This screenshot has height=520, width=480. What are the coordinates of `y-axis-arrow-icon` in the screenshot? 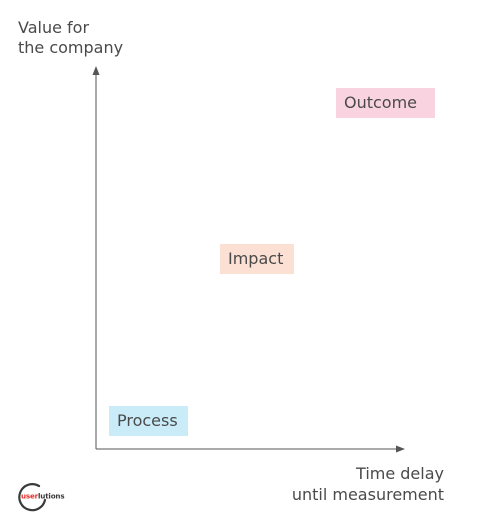 It's located at (96, 70).